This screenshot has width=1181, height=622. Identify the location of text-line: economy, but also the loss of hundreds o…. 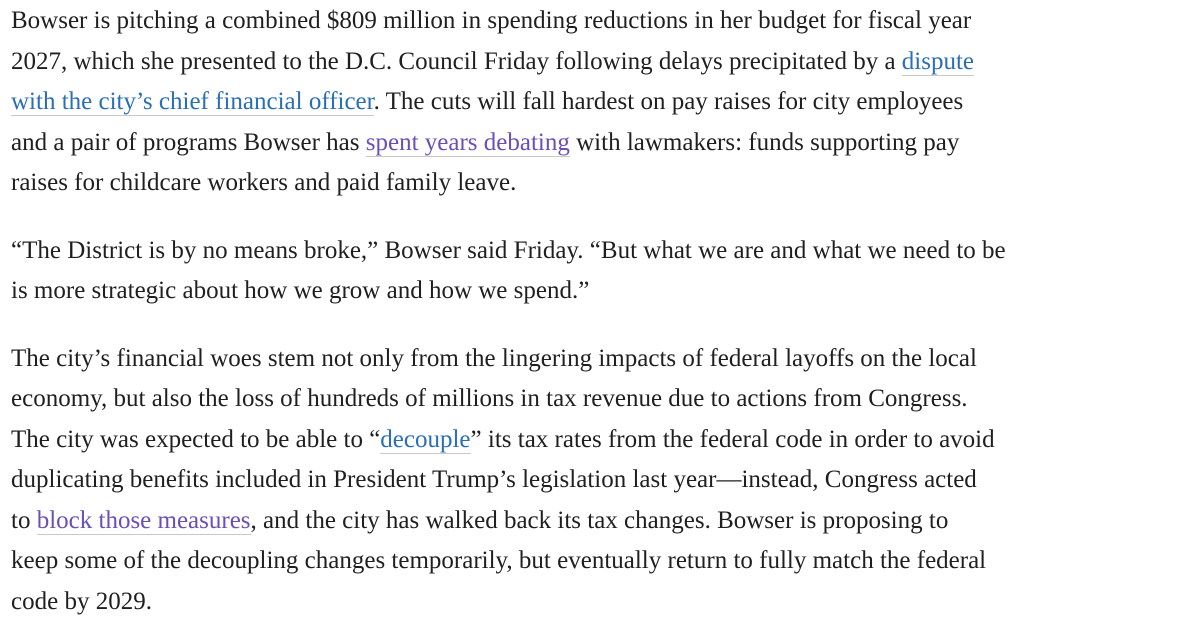
(592, 399).